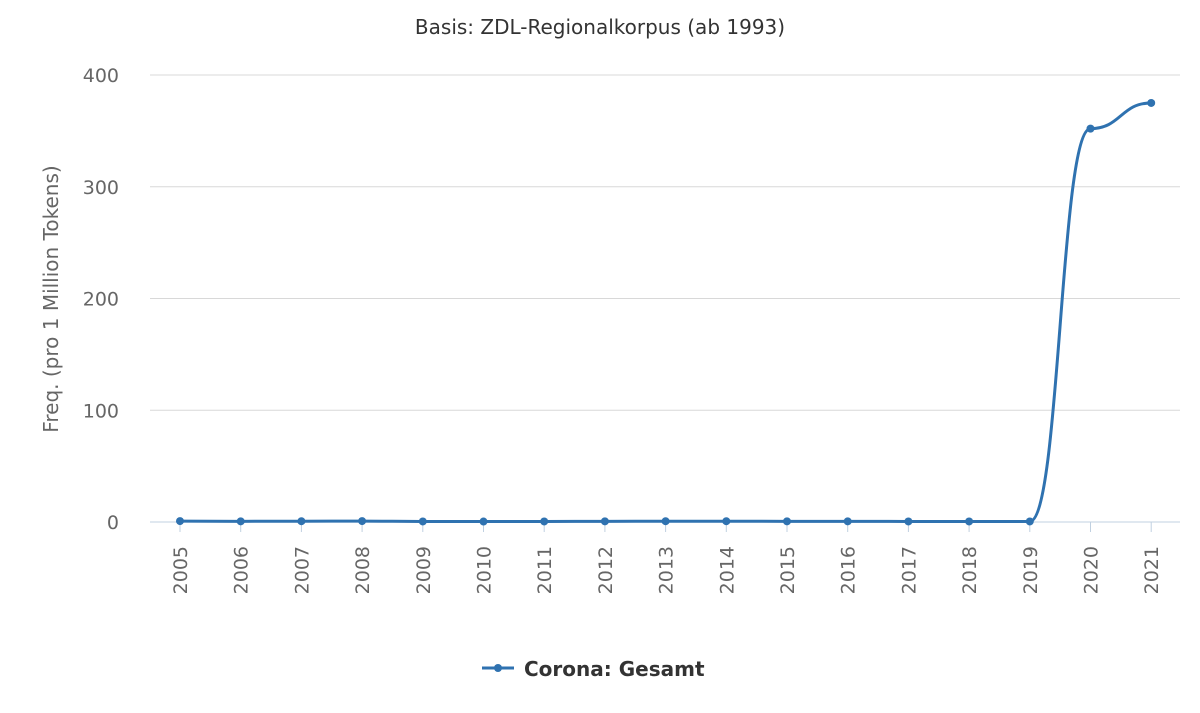 This screenshot has height=713, width=1200. I want to click on y-tick-label: 200, so click(101, 300).